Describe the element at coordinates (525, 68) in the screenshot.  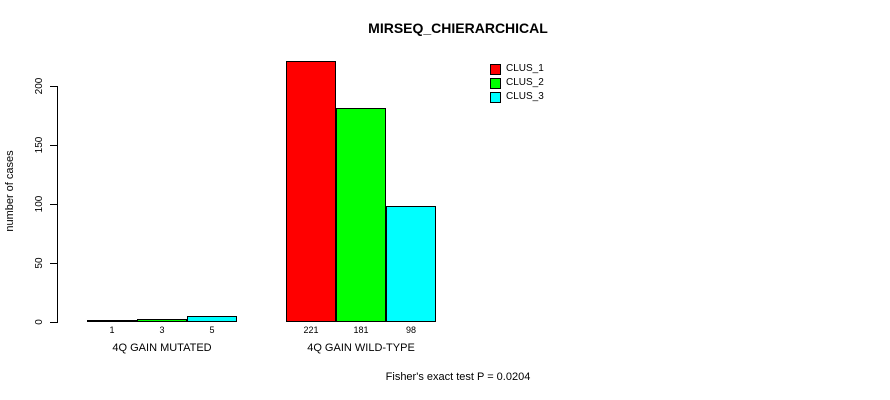
I see `legend-label: CLUS_1` at that location.